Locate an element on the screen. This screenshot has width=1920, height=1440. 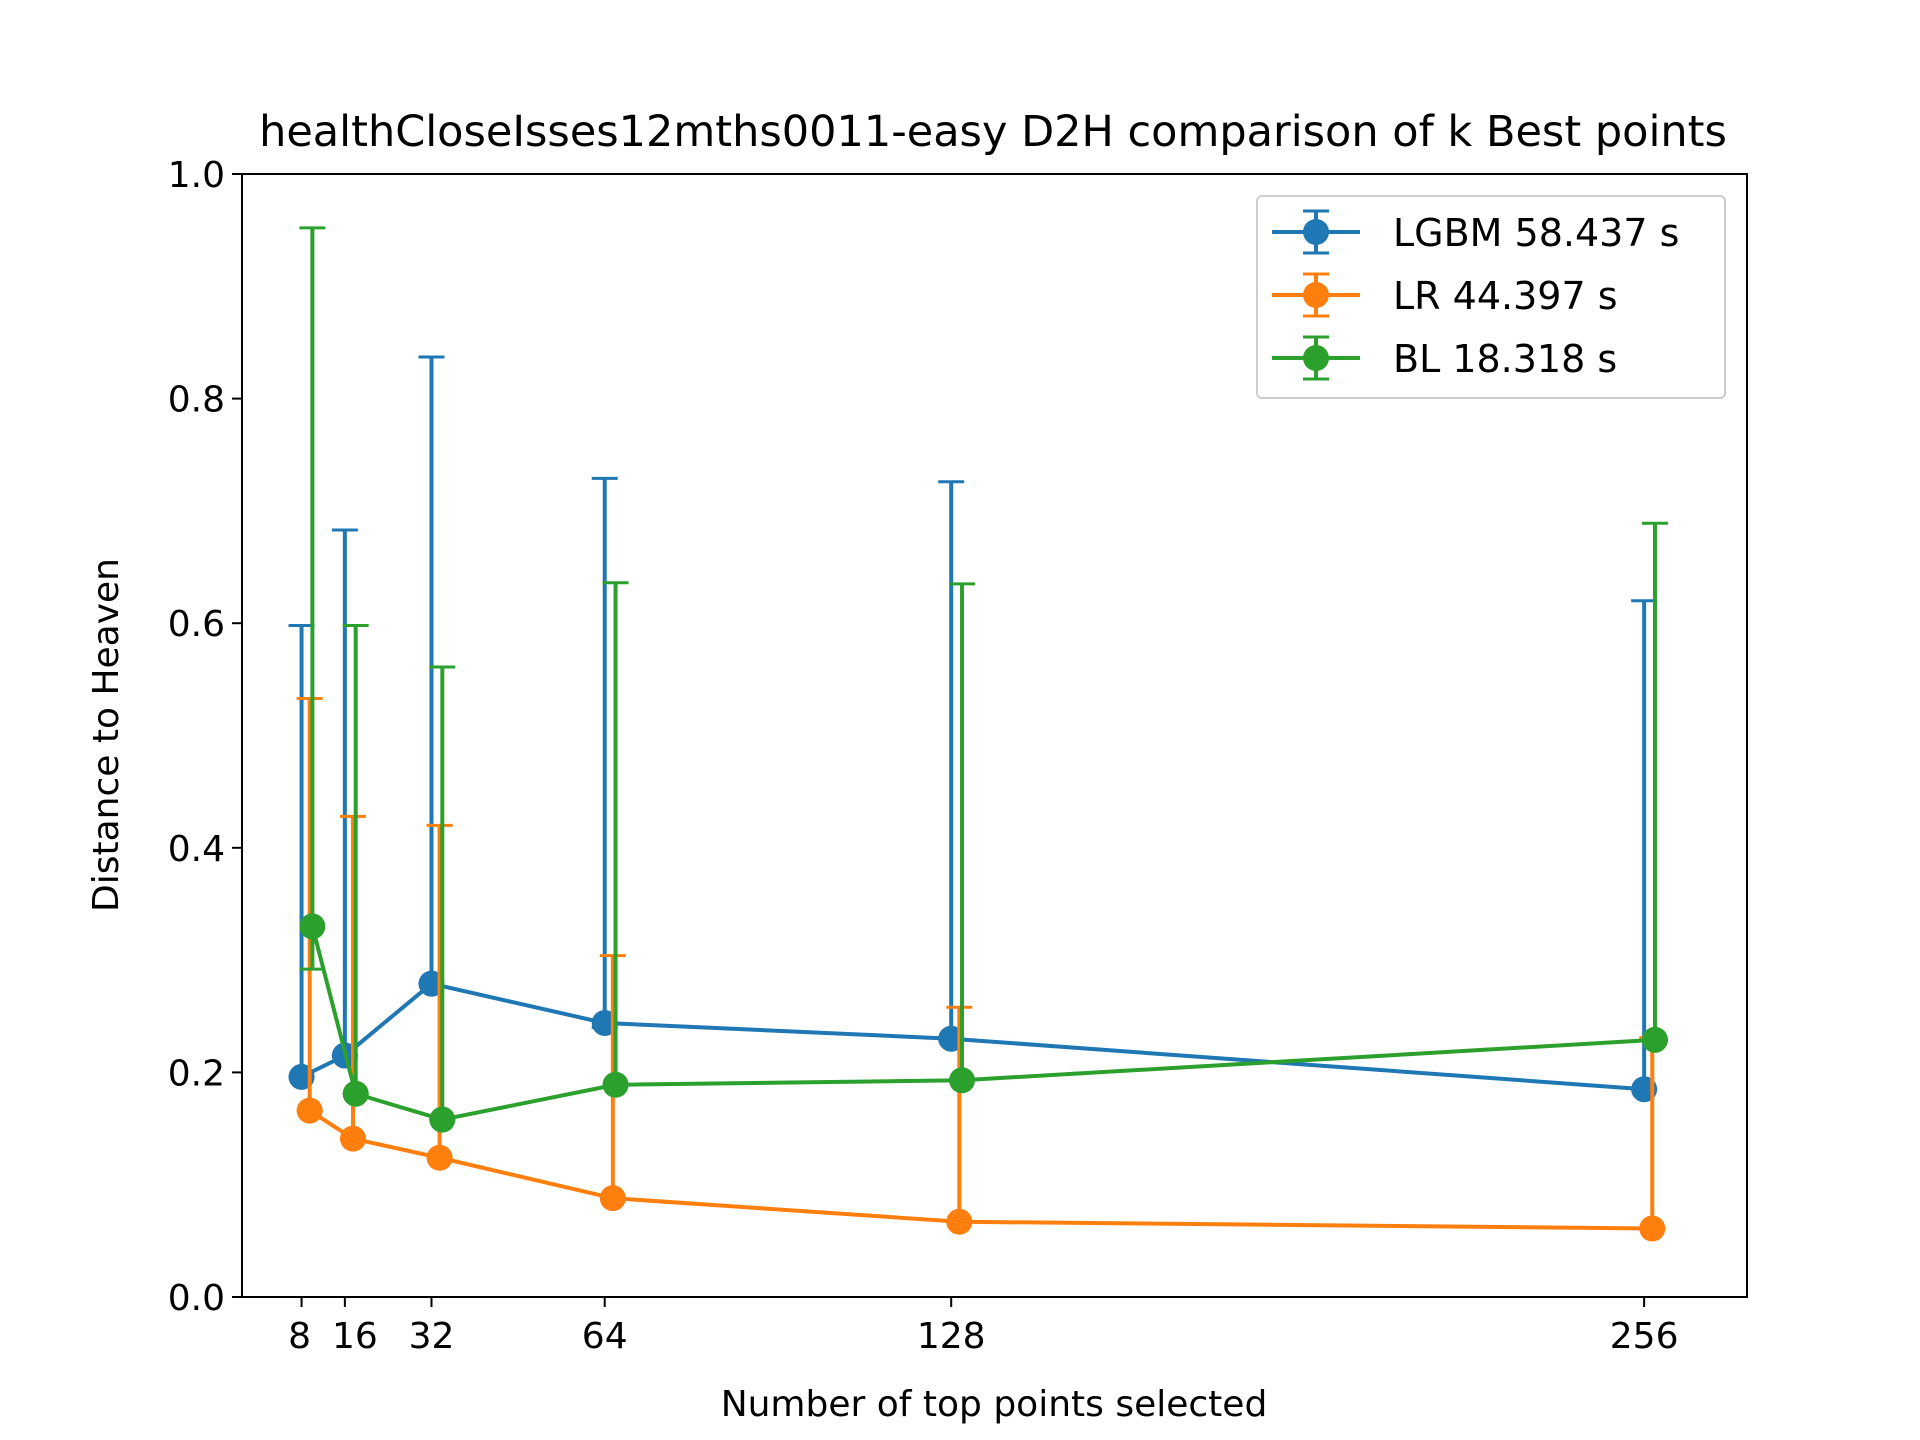
x-tick-label-3: 64 is located at coordinates (605, 1336).